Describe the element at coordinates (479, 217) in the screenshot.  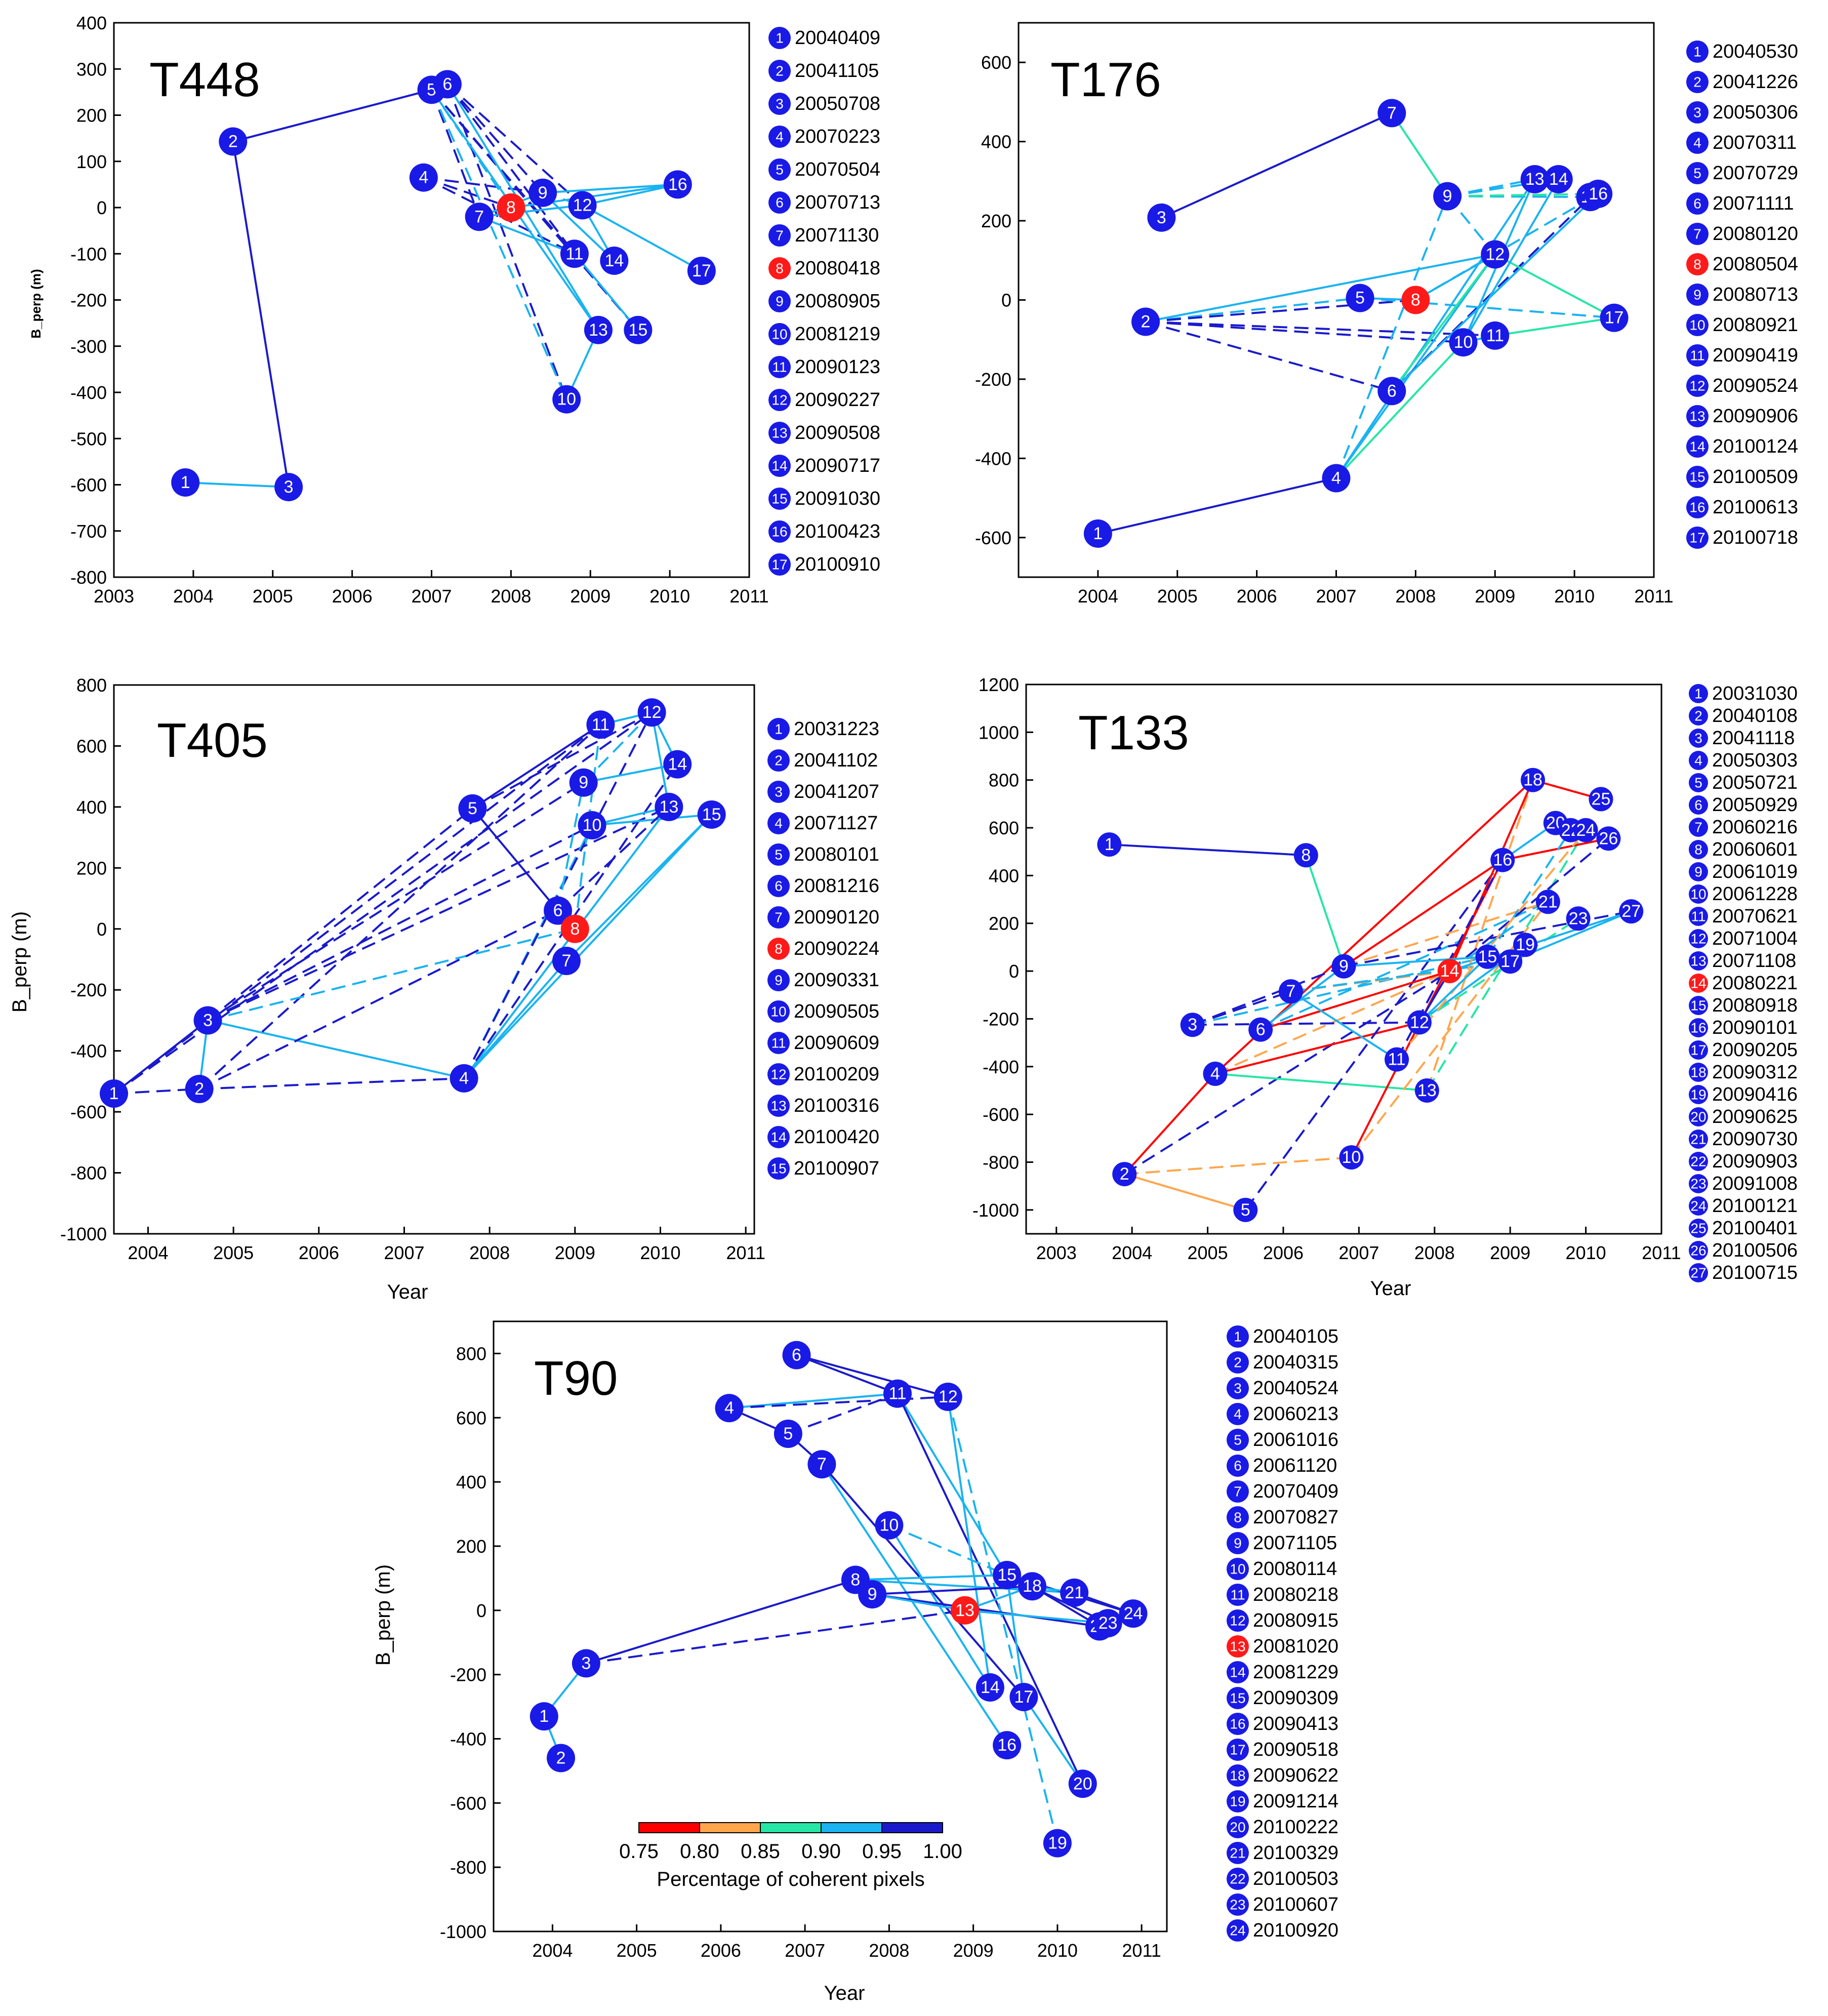
I see `node-label: 7` at that location.